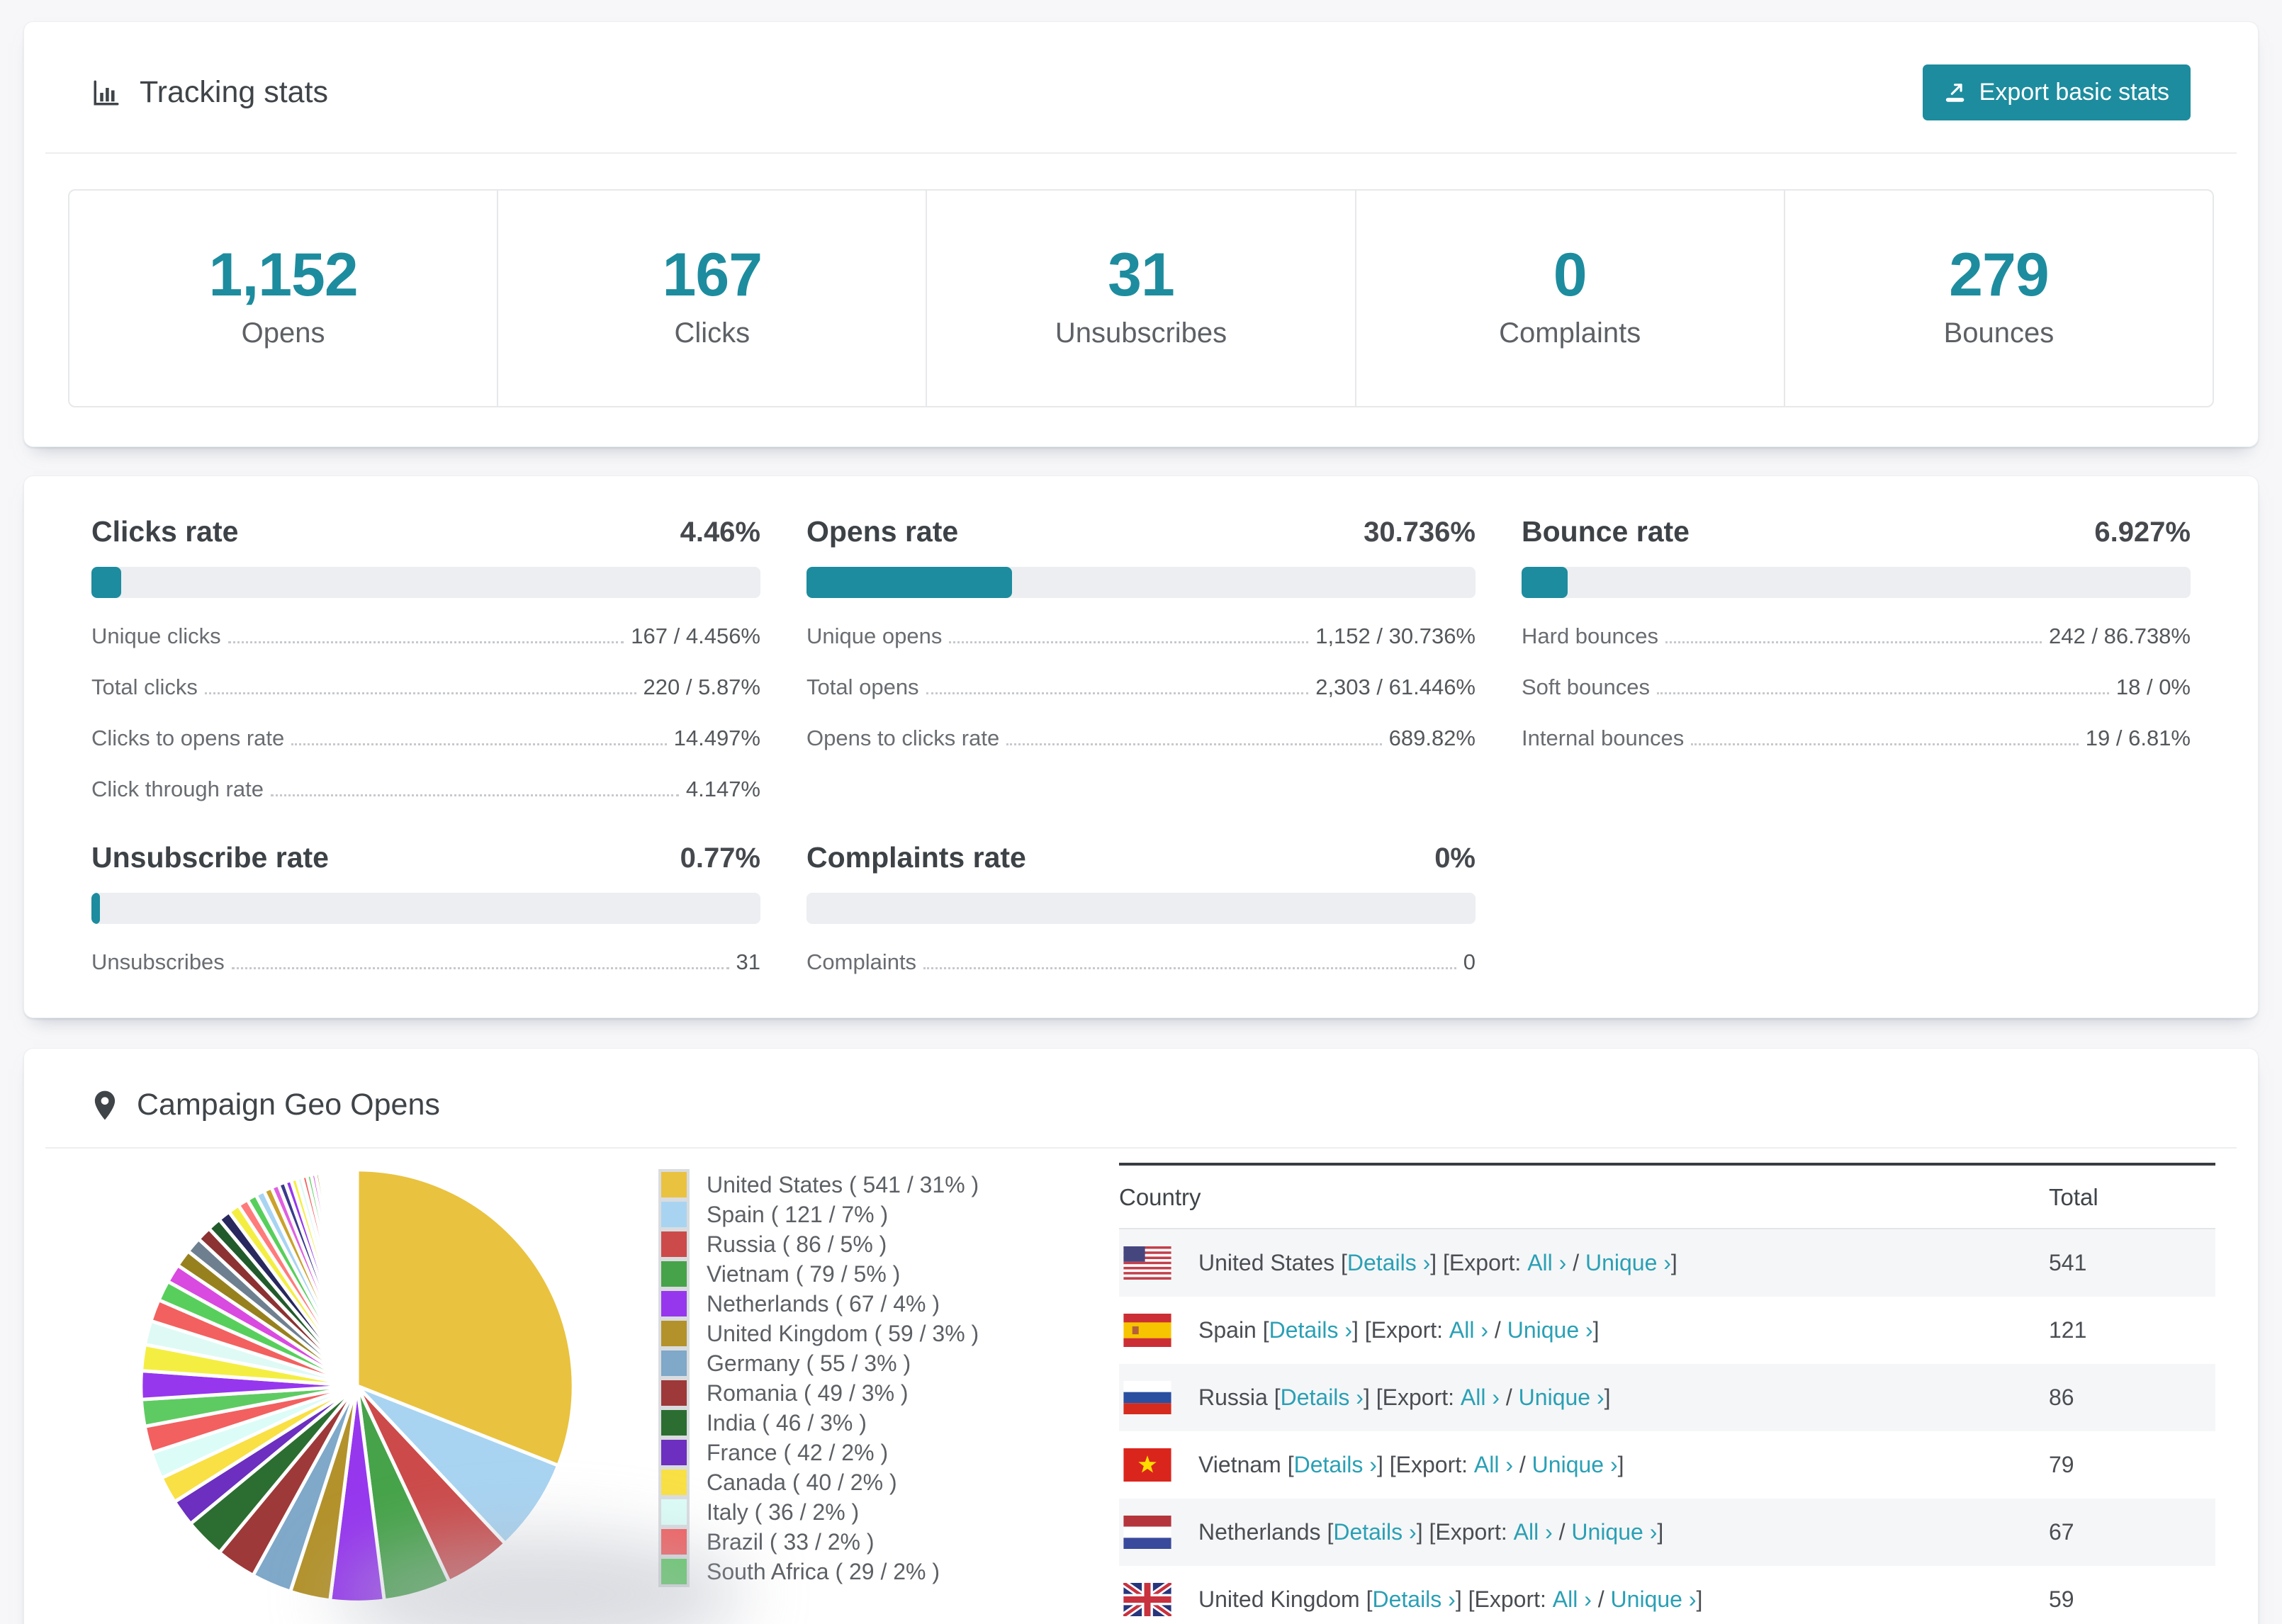  Describe the element at coordinates (861, 962) in the screenshot. I see `stat-row-label: Complaints` at that location.